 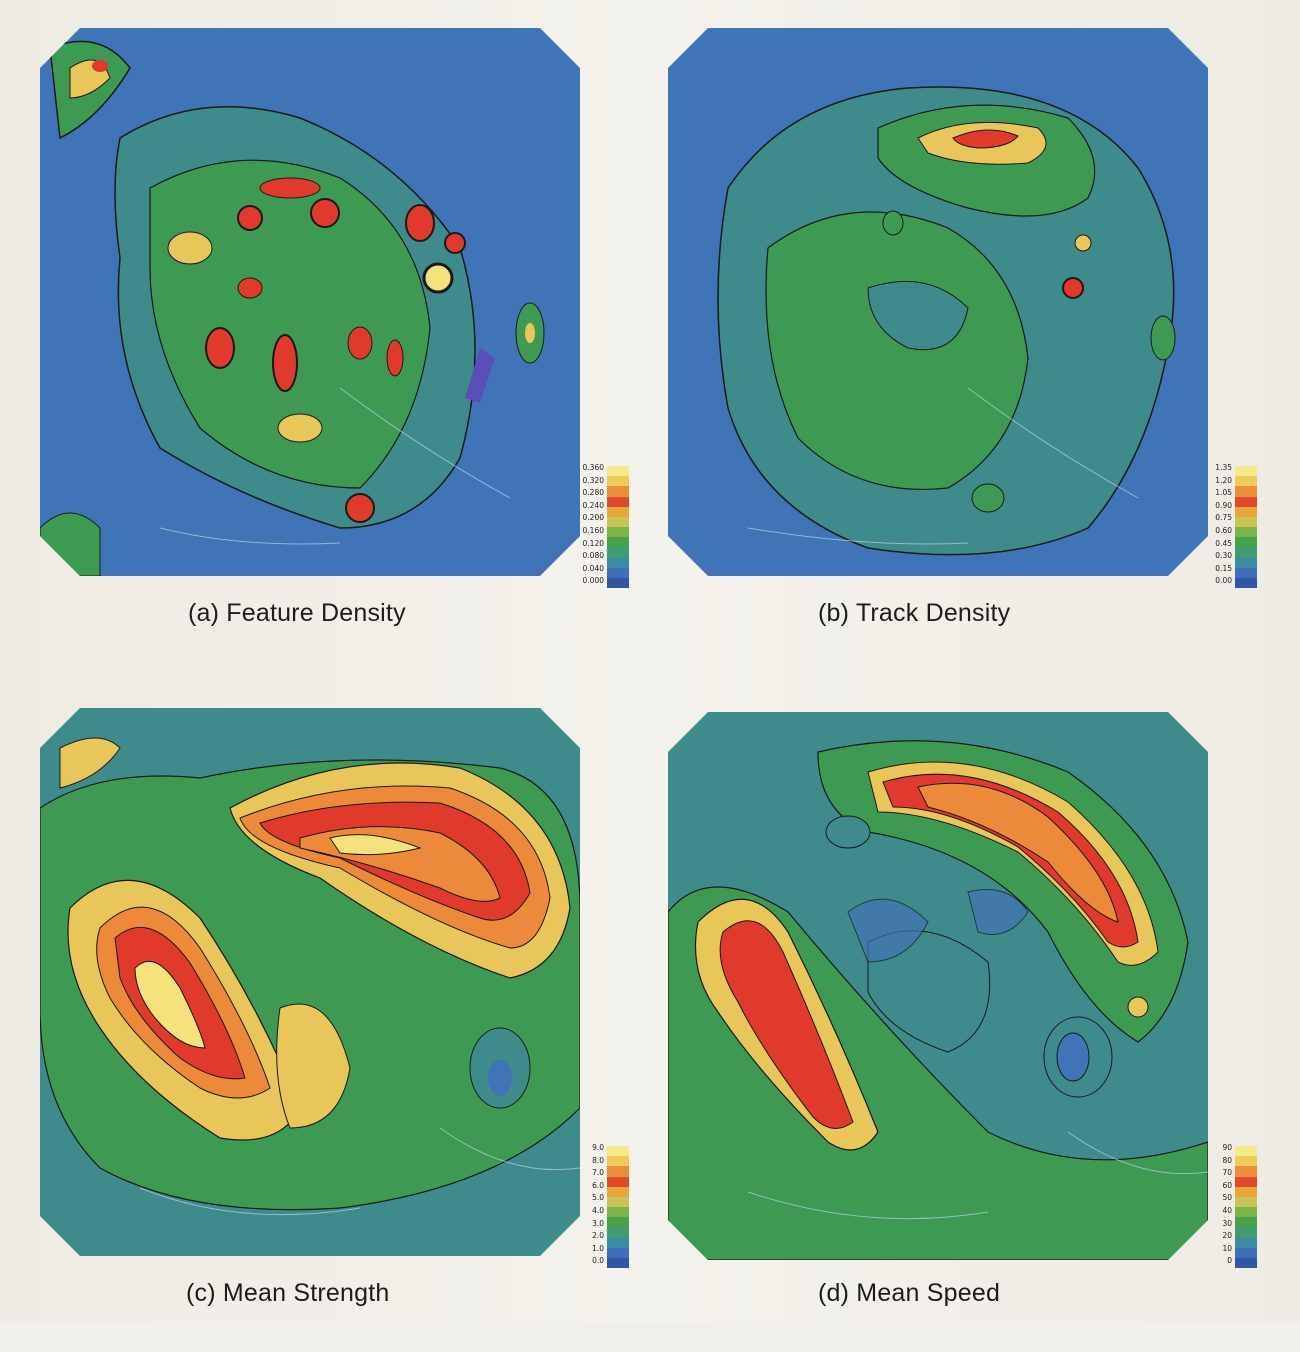 What do you see at coordinates (1223, 493) in the screenshot?
I see `legend-label: 1.05` at bounding box center [1223, 493].